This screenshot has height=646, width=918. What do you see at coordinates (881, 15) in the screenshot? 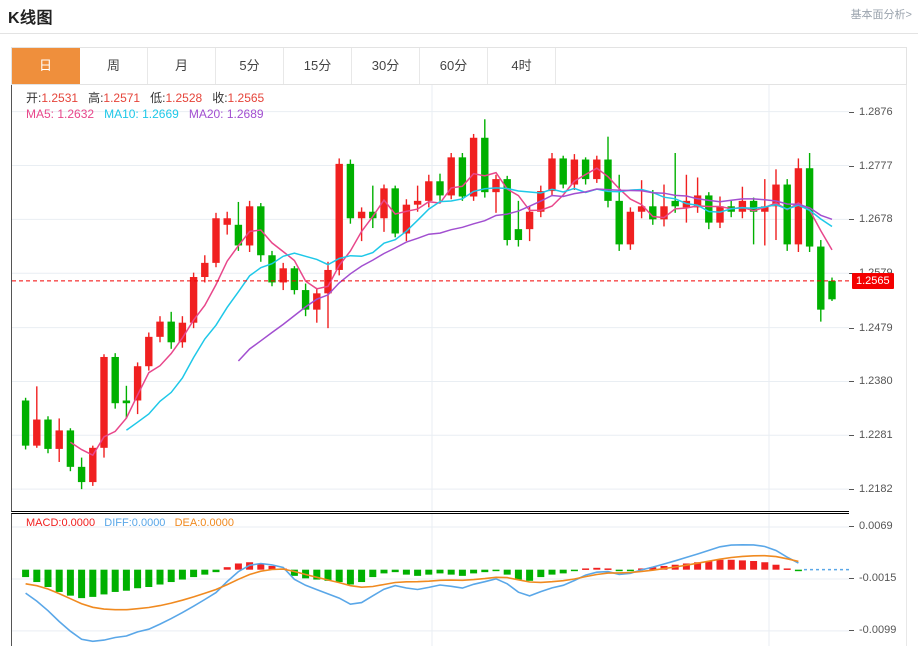
I see `fundamental-analysis-link: 基本面分析>` at bounding box center [881, 15].